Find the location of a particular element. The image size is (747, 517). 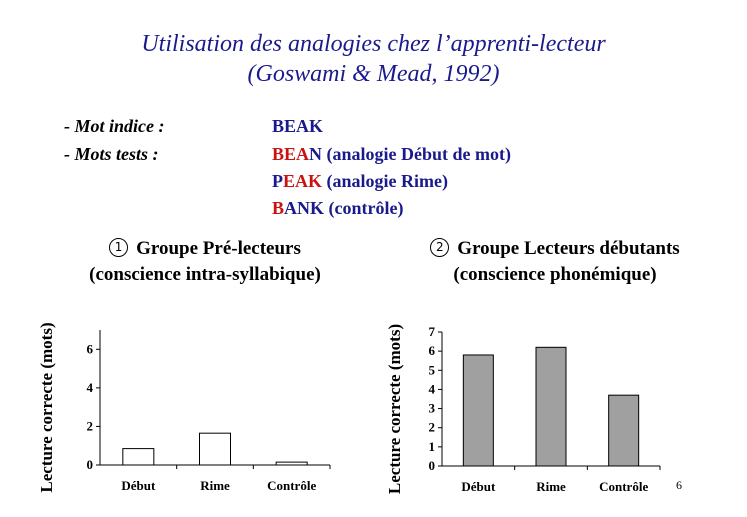

cue-word-label: - Mot indice : is located at coordinates (114, 126).